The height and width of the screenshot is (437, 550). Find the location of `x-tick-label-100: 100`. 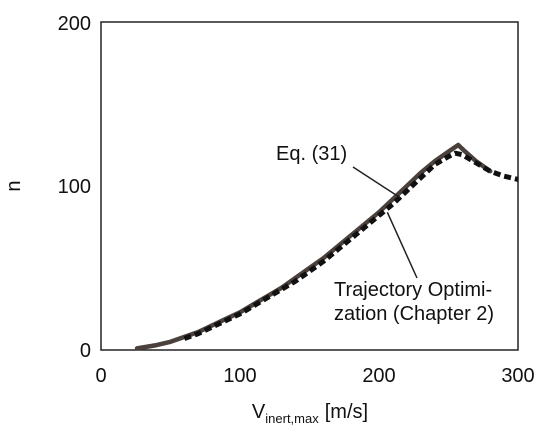

x-tick-label-100: 100 is located at coordinates (239, 376).